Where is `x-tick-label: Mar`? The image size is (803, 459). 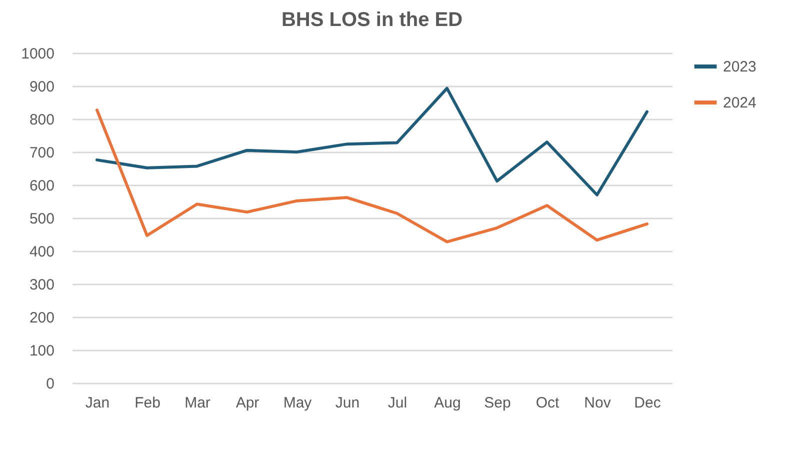
x-tick-label: Mar is located at coordinates (197, 403).